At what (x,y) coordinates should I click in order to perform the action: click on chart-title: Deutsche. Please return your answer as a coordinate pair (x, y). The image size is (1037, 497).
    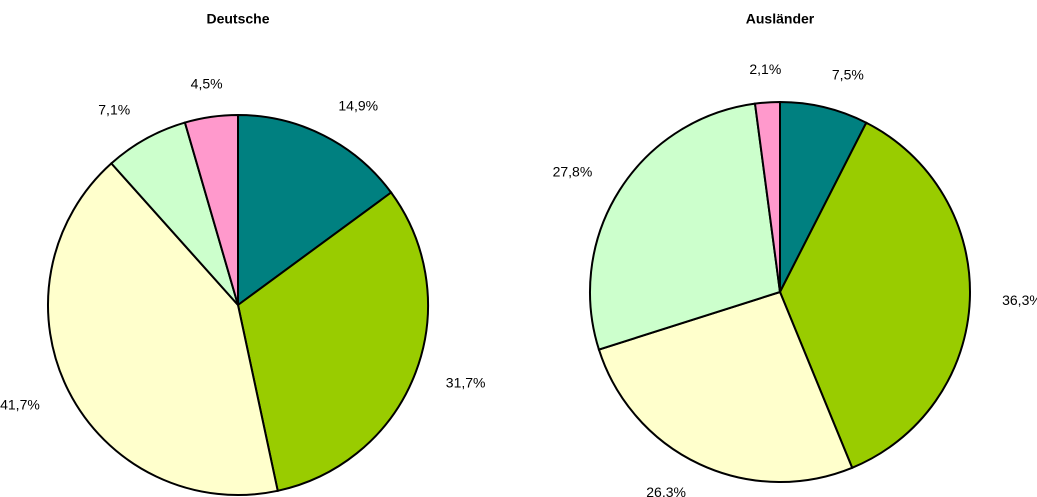
    Looking at the image, I should click on (237, 19).